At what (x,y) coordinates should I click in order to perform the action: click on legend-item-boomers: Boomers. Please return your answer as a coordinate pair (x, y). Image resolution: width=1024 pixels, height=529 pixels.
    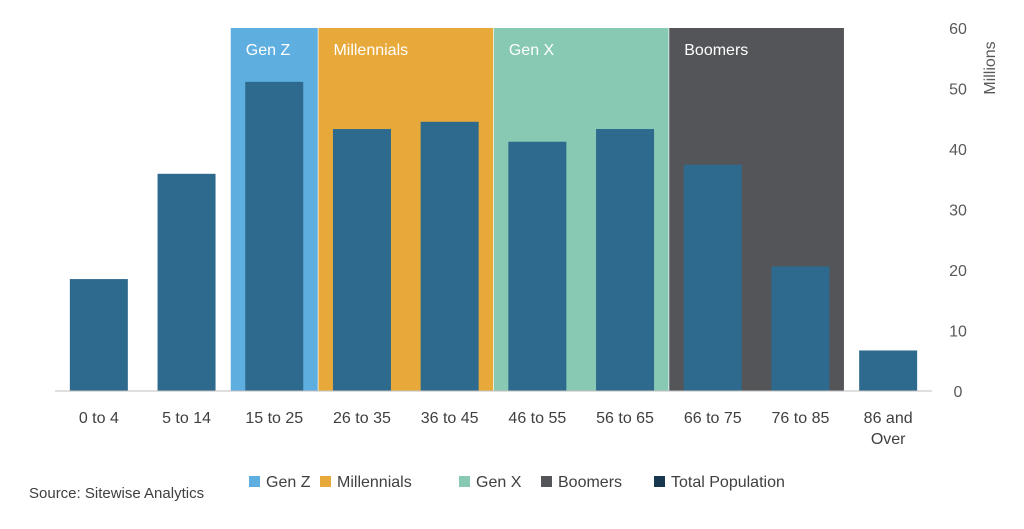
    Looking at the image, I should click on (581, 482).